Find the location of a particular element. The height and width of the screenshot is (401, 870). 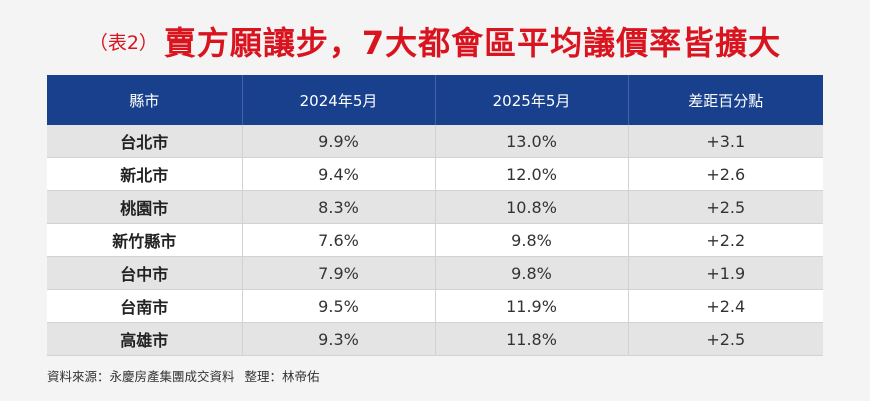

rate-2025-cell: 11.8% is located at coordinates (532, 339).